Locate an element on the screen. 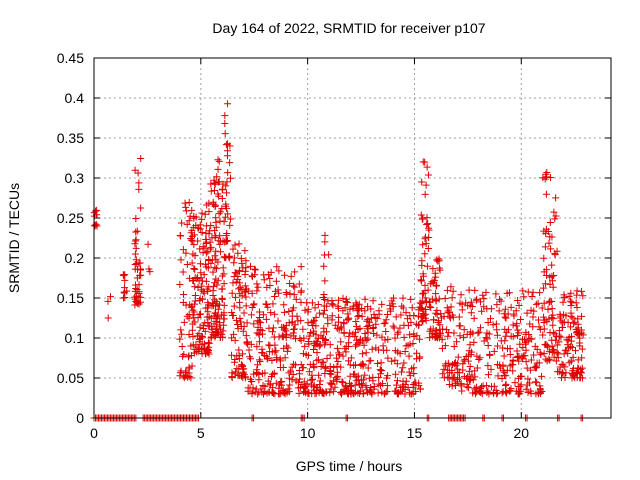  y-axis-label: SRMTID / TECUs is located at coordinates (14, 238).